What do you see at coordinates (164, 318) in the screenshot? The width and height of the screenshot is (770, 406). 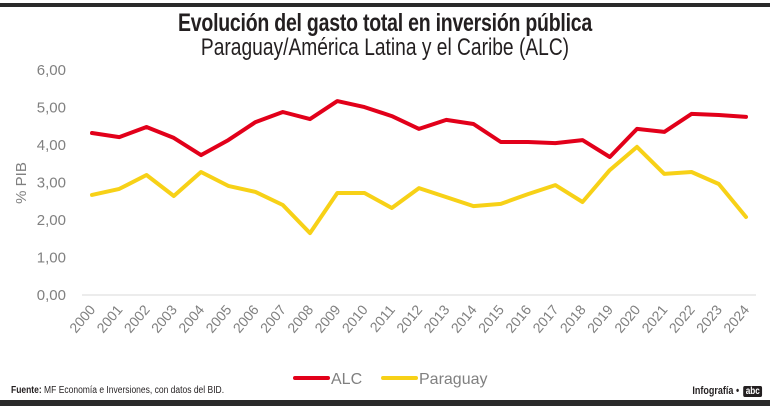 I see `x-tick-label: 2003` at bounding box center [164, 318].